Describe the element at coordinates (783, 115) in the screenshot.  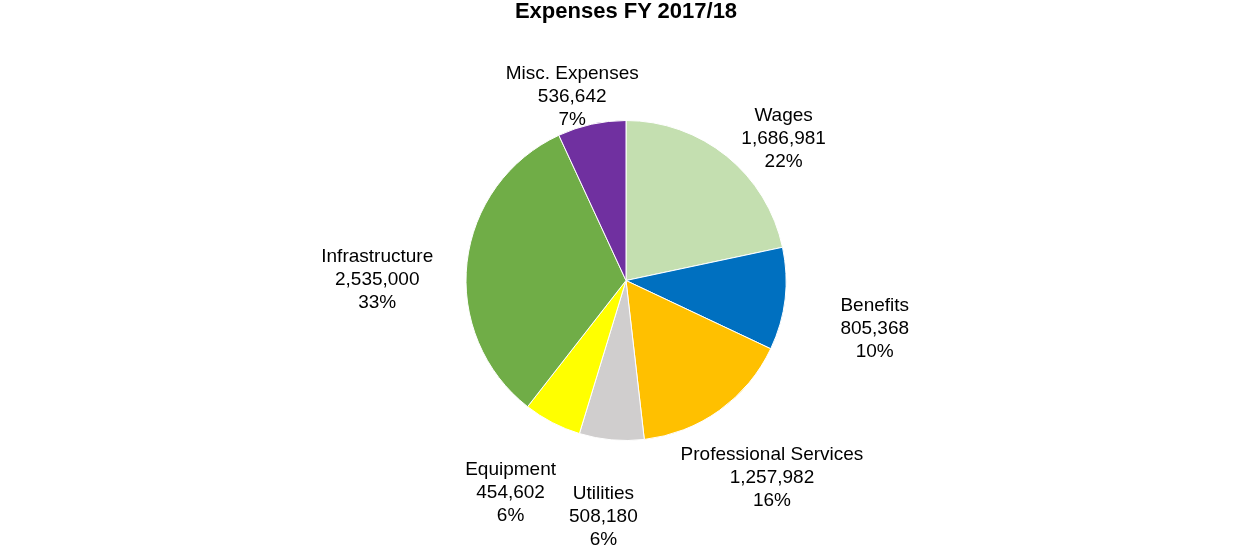
I see `slice-label: Wages` at that location.